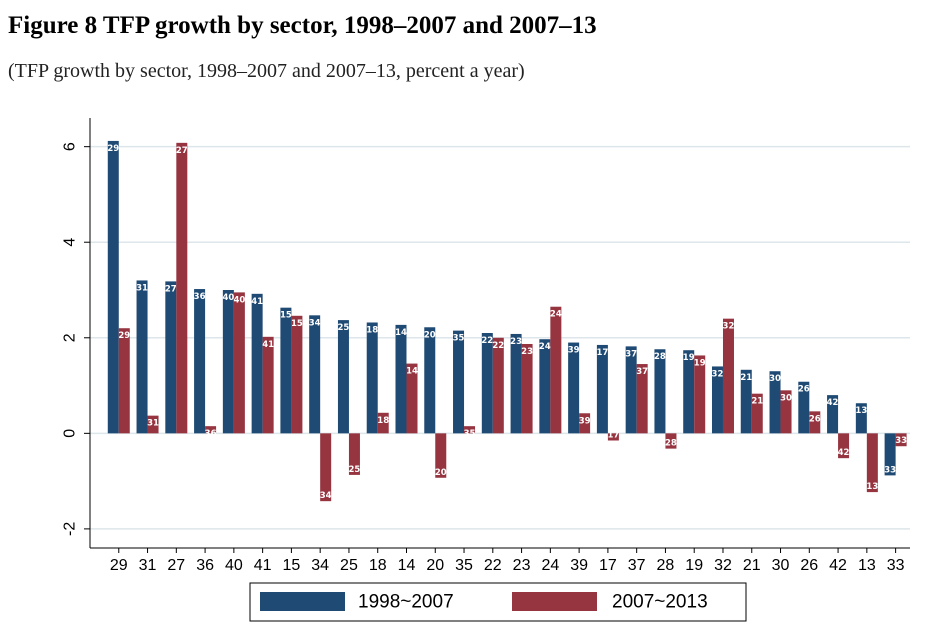 Image resolution: width=948 pixels, height=642 pixels. Describe the element at coordinates (694, 565) in the screenshot. I see `x-tick-label: 19` at that location.